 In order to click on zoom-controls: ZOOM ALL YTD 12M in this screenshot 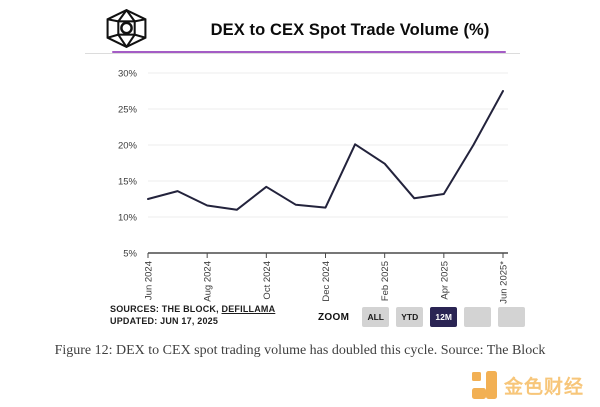, I will do `click(422, 317)`.